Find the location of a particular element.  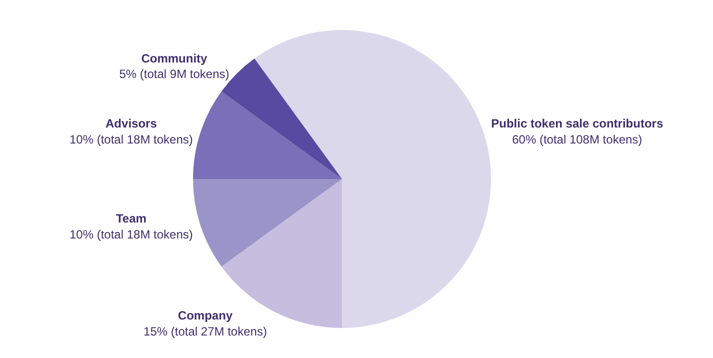

slice-label: Community is located at coordinates (174, 58).